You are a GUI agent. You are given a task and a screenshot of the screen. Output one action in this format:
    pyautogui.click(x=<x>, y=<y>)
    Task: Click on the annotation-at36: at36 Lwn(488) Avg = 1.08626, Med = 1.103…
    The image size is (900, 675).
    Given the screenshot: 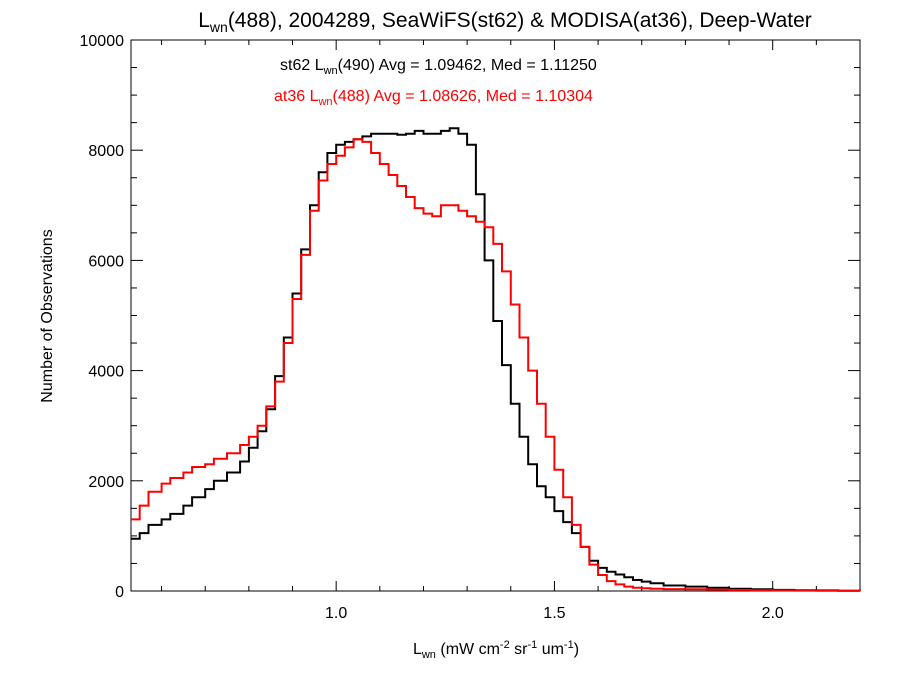 What is the action you would take?
    pyautogui.click(x=433, y=98)
    